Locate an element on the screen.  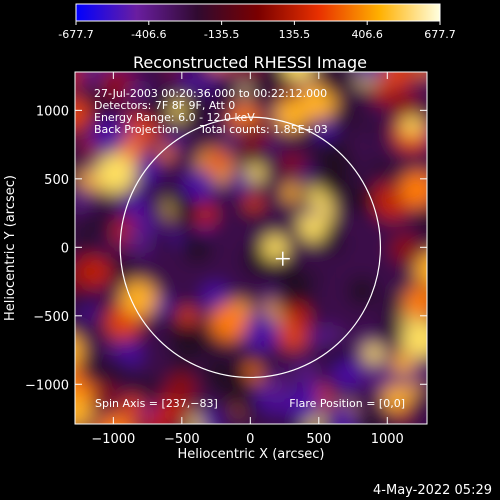
annotation-method: Back Projection is located at coordinates (136, 129).